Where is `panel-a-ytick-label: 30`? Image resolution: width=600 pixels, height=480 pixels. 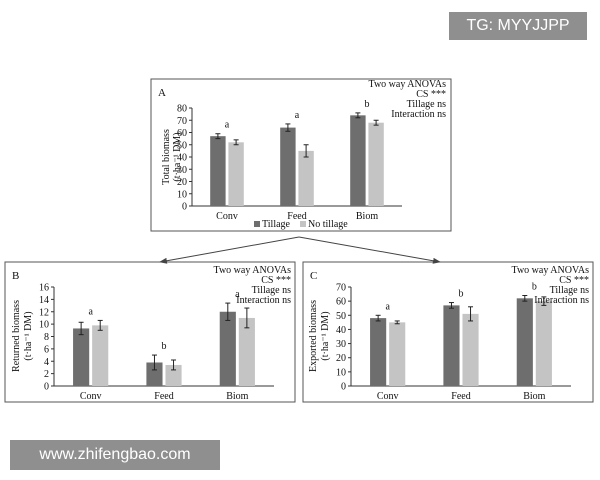 panel-a-ytick-label: 30 is located at coordinates (182, 170).